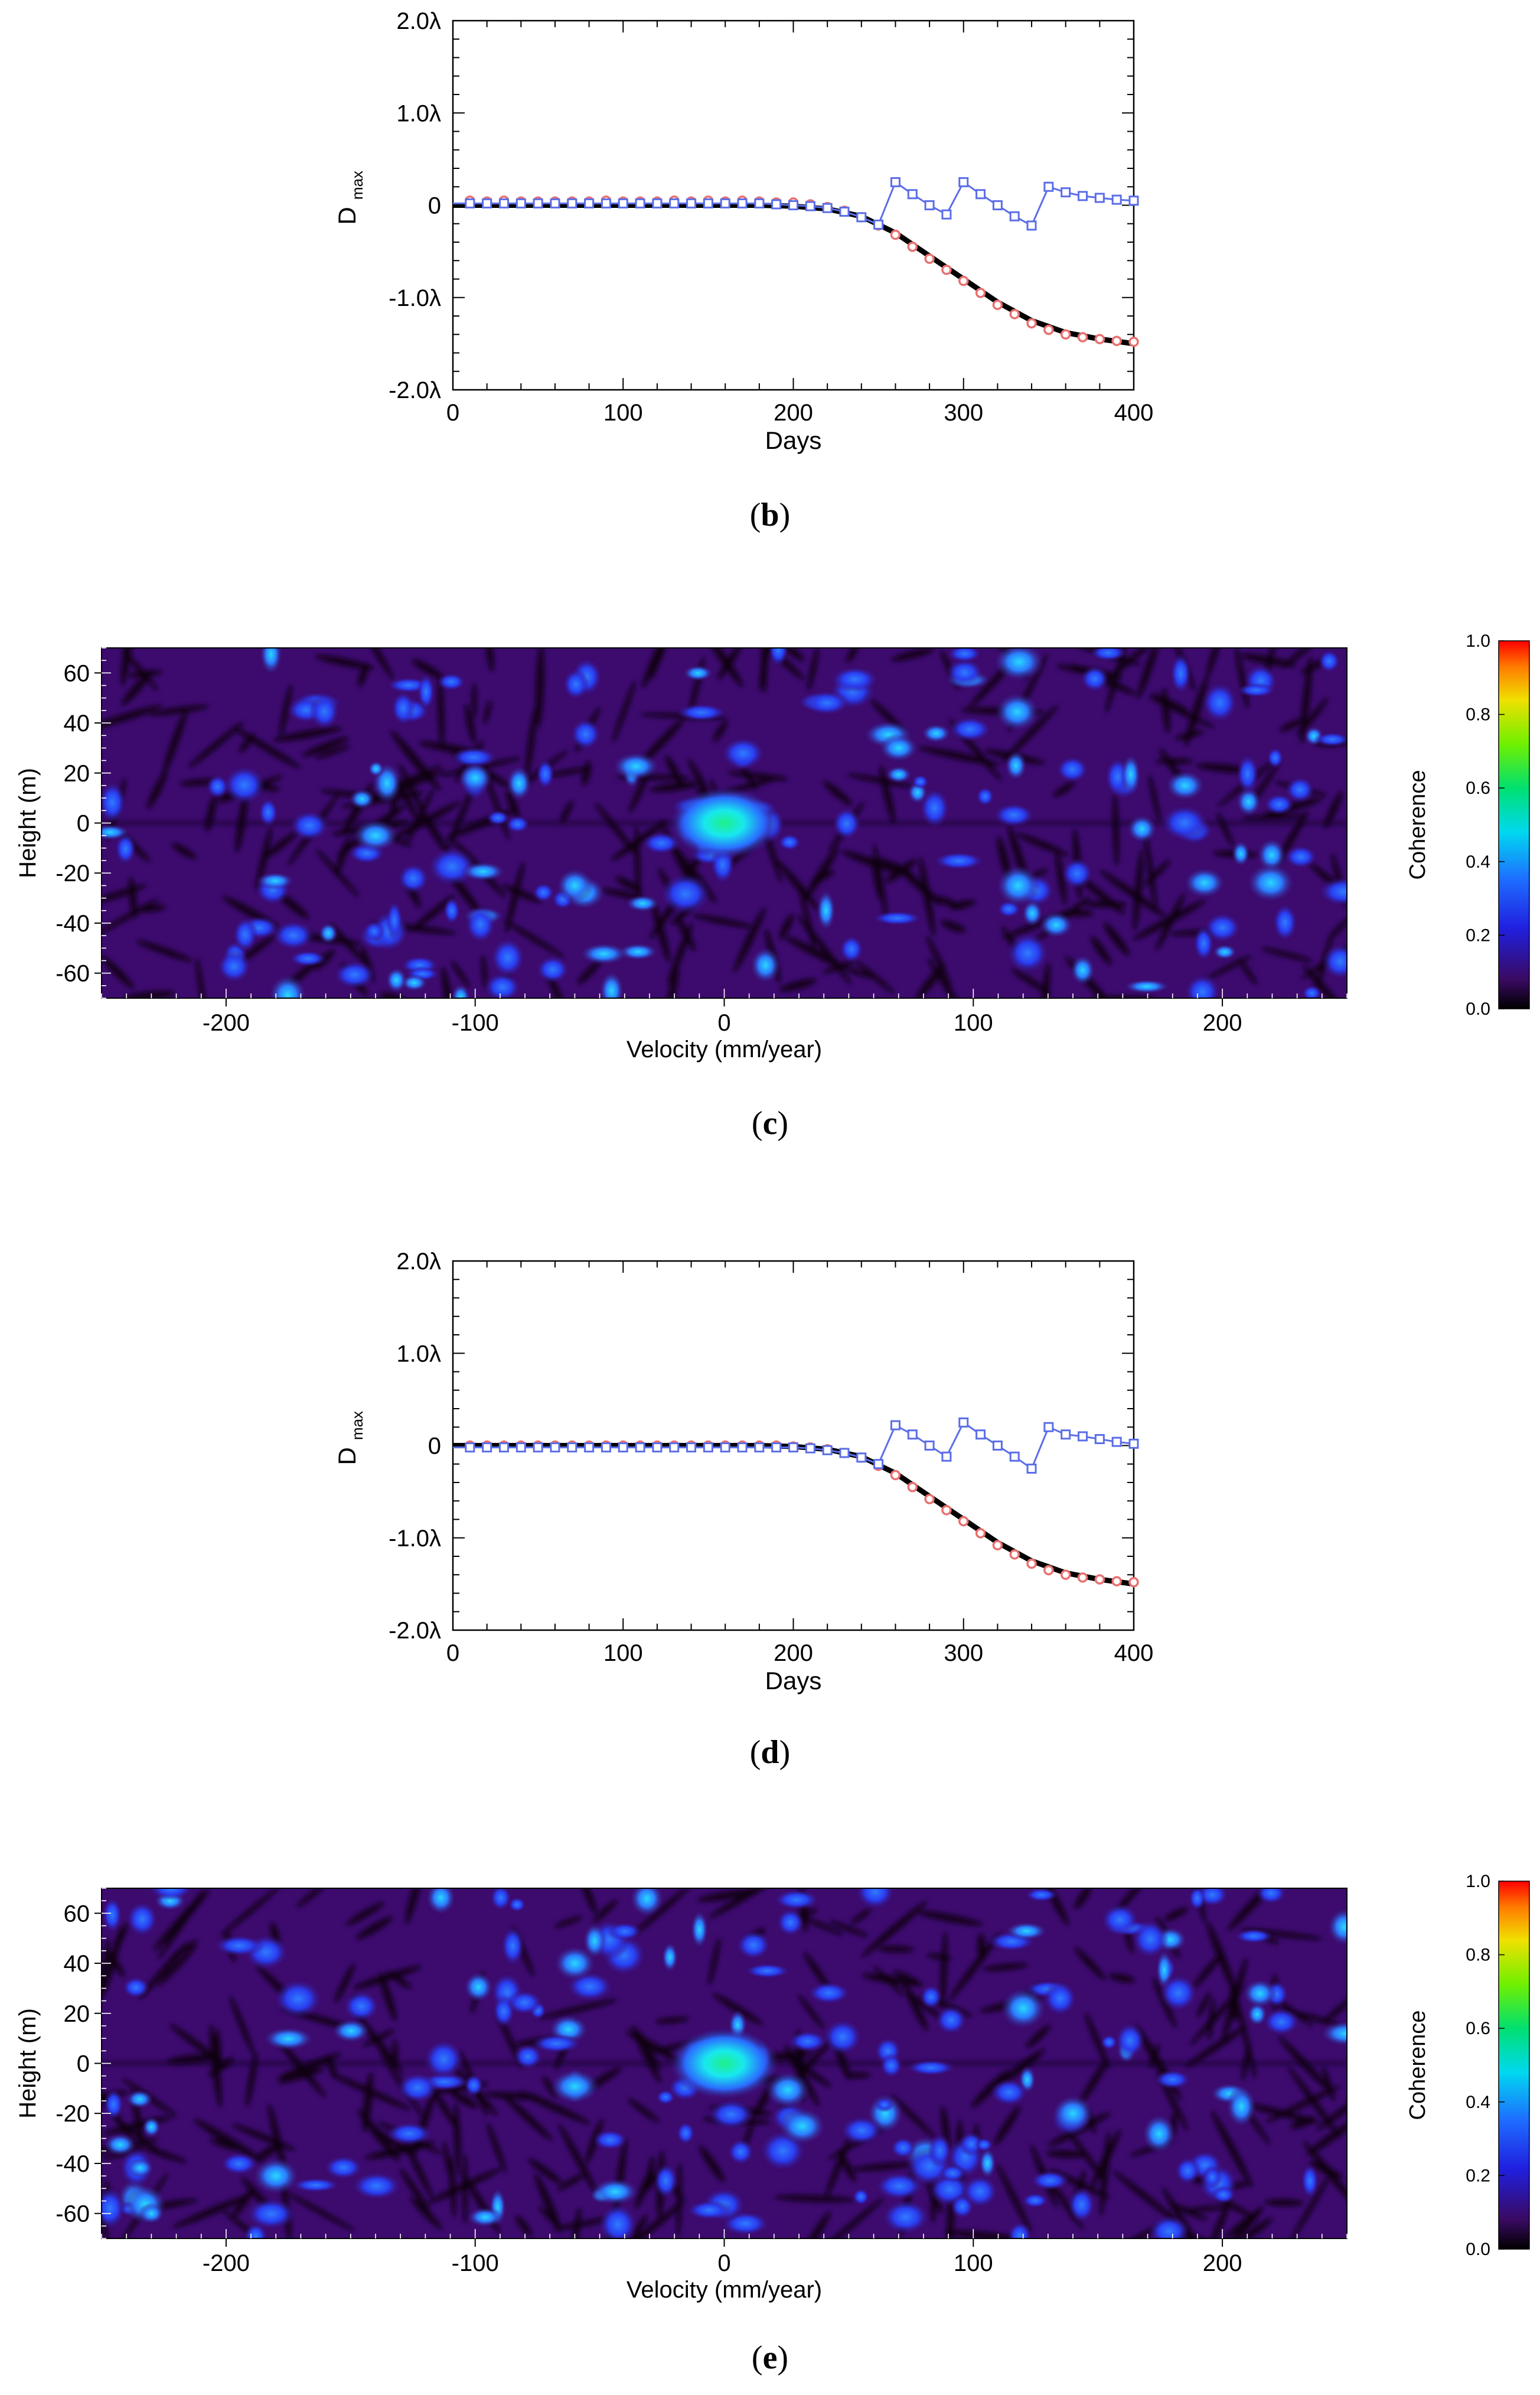 The width and height of the screenshot is (1540, 2395). Describe the element at coordinates (724, 2063) in the screenshot. I see `heatmap-blobs` at that location.